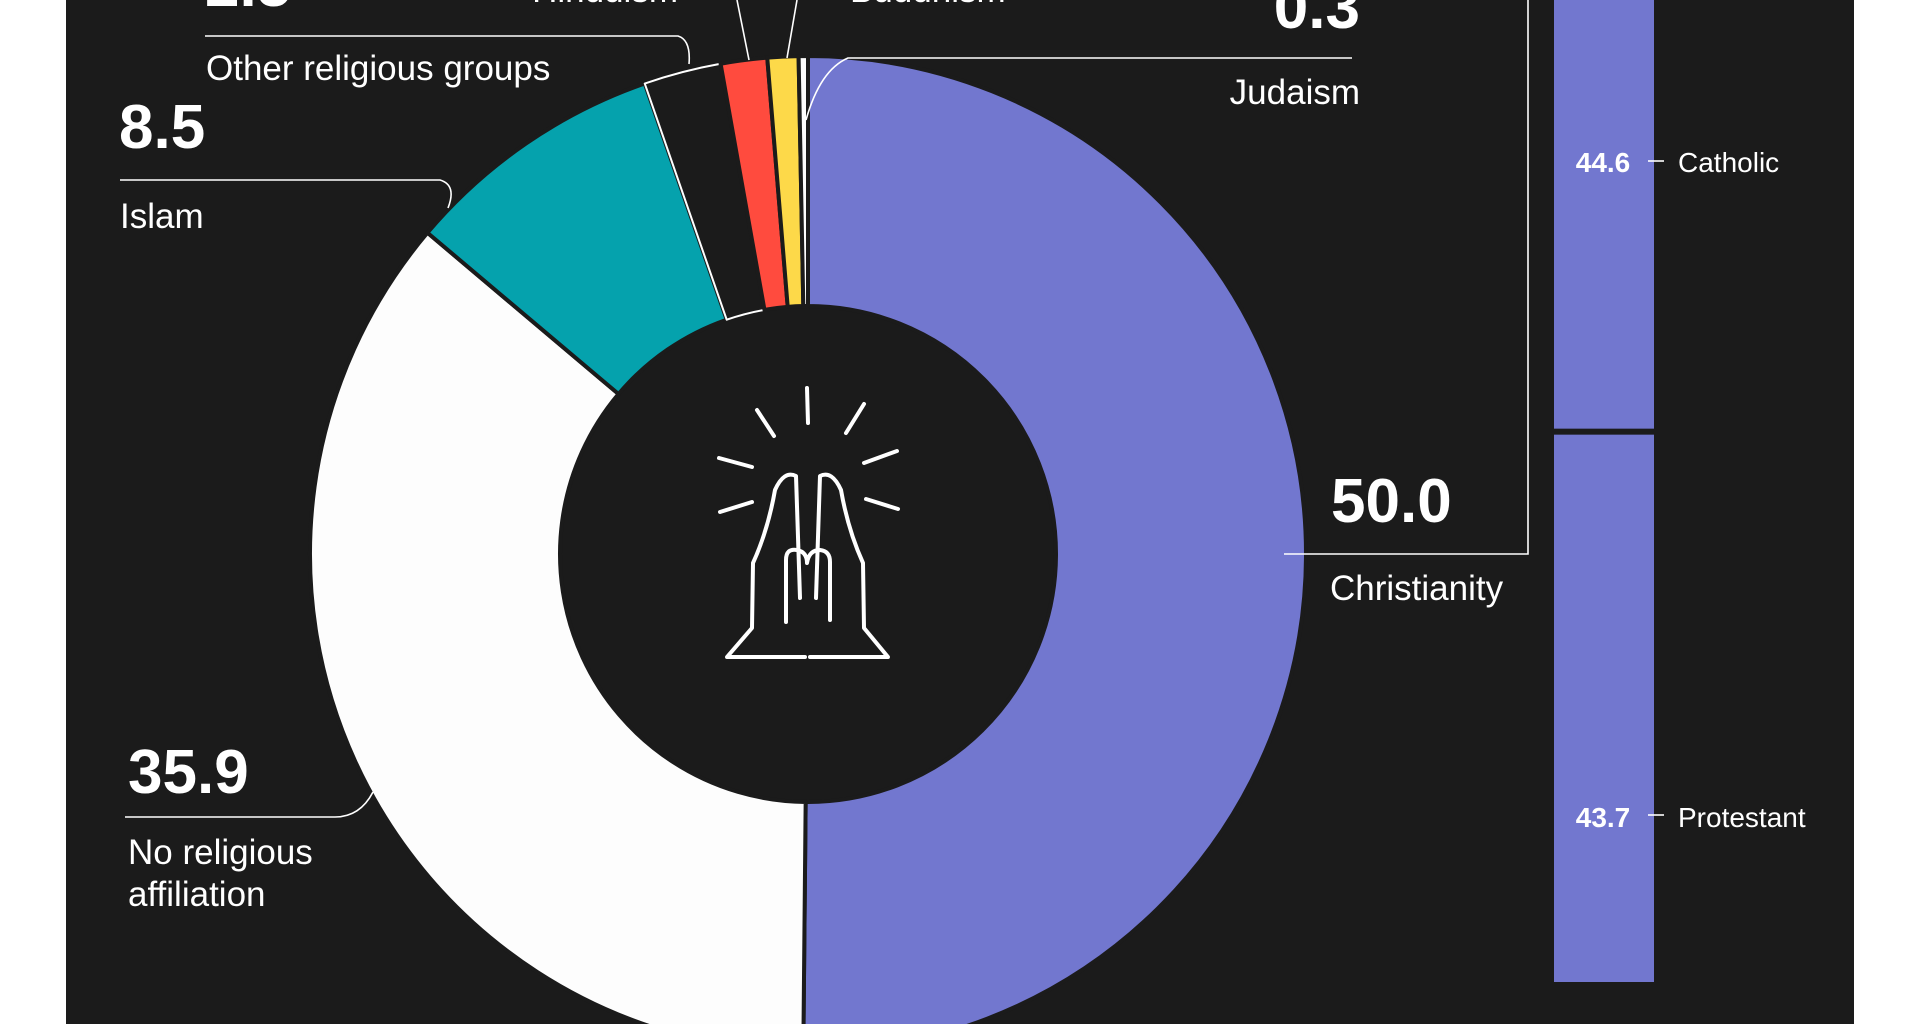 This screenshot has width=1920, height=1029. I want to click on value-label-no-religion: 35.9, so click(188, 772).